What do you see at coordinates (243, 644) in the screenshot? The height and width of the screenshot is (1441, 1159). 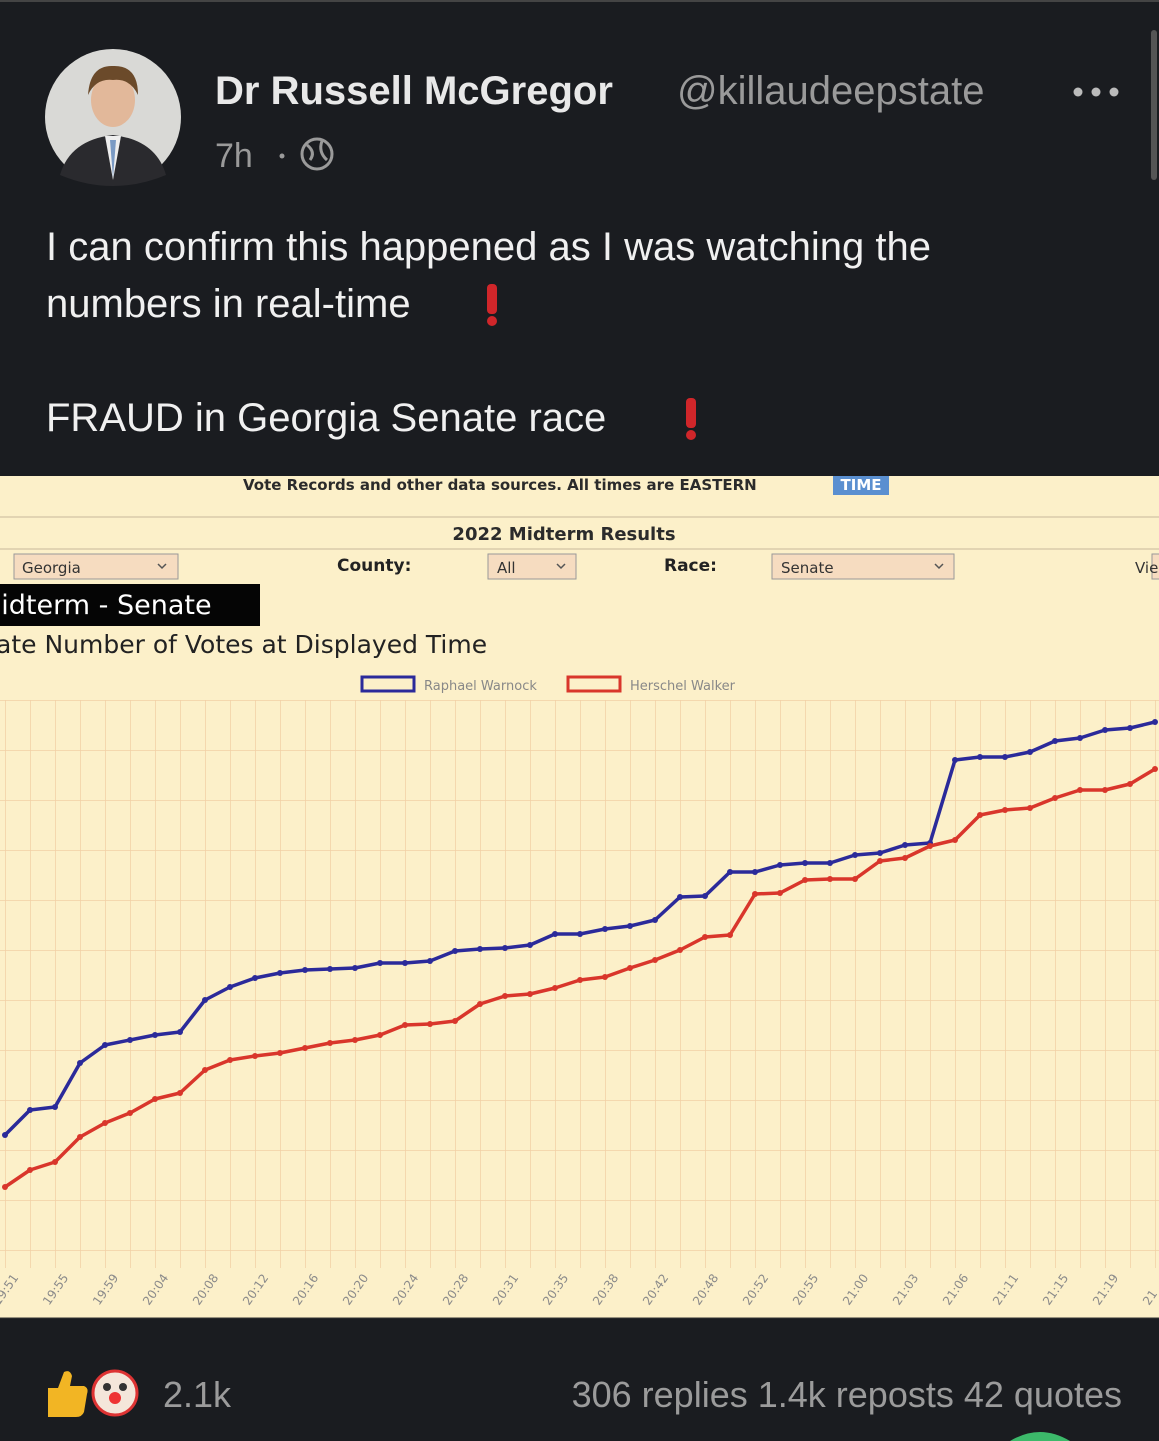 I see `chart-subtitle: ate Number of Votes at Displayed Time` at bounding box center [243, 644].